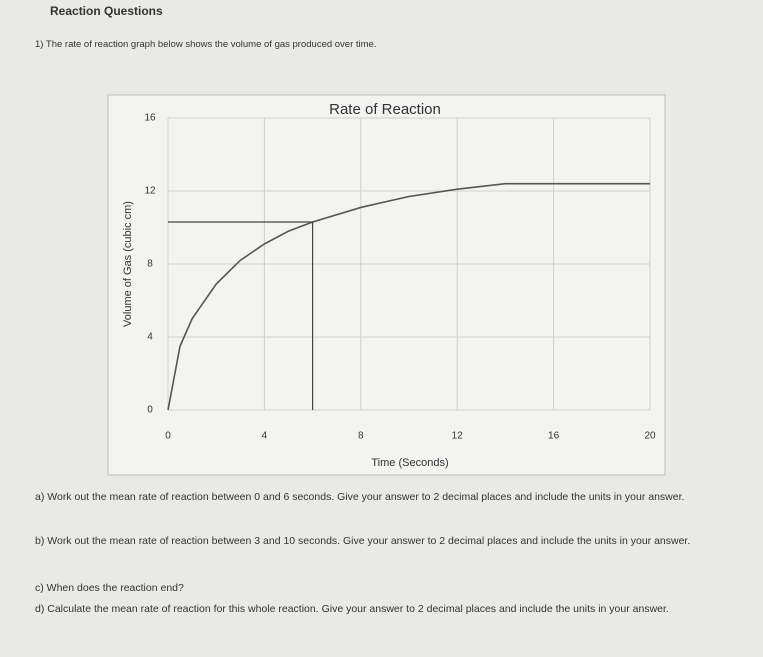 The height and width of the screenshot is (657, 763). Describe the element at coordinates (409, 463) in the screenshot. I see `x-axis-label: Time (Seconds)` at that location.